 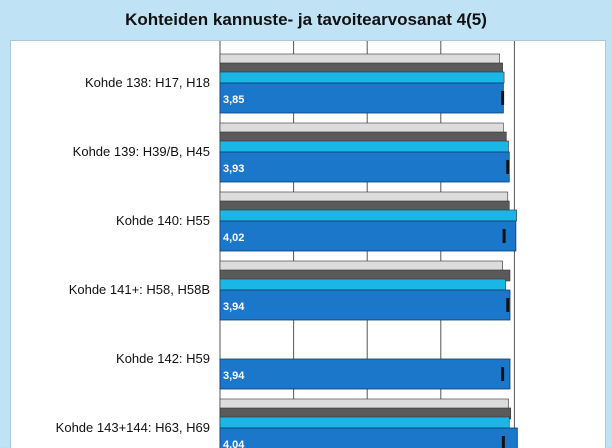 I want to click on category-label-6: Kohde 143+144: H63, H69, so click(x=133, y=427).